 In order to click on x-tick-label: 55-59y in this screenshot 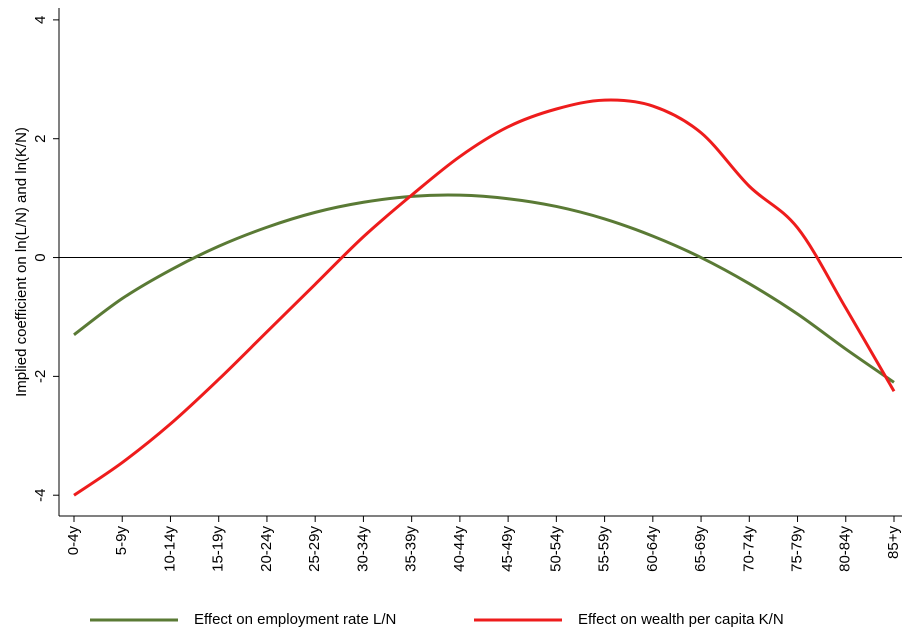, I will do `click(604, 549)`.